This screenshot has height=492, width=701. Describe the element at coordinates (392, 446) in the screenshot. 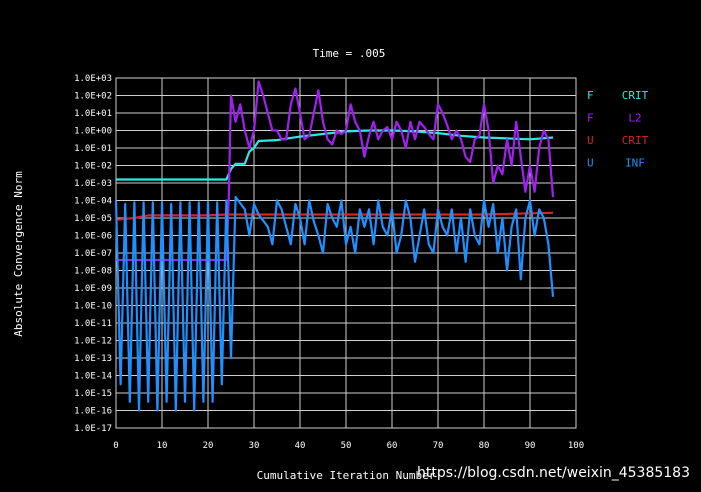

I see `x-tick-label: 60` at that location.